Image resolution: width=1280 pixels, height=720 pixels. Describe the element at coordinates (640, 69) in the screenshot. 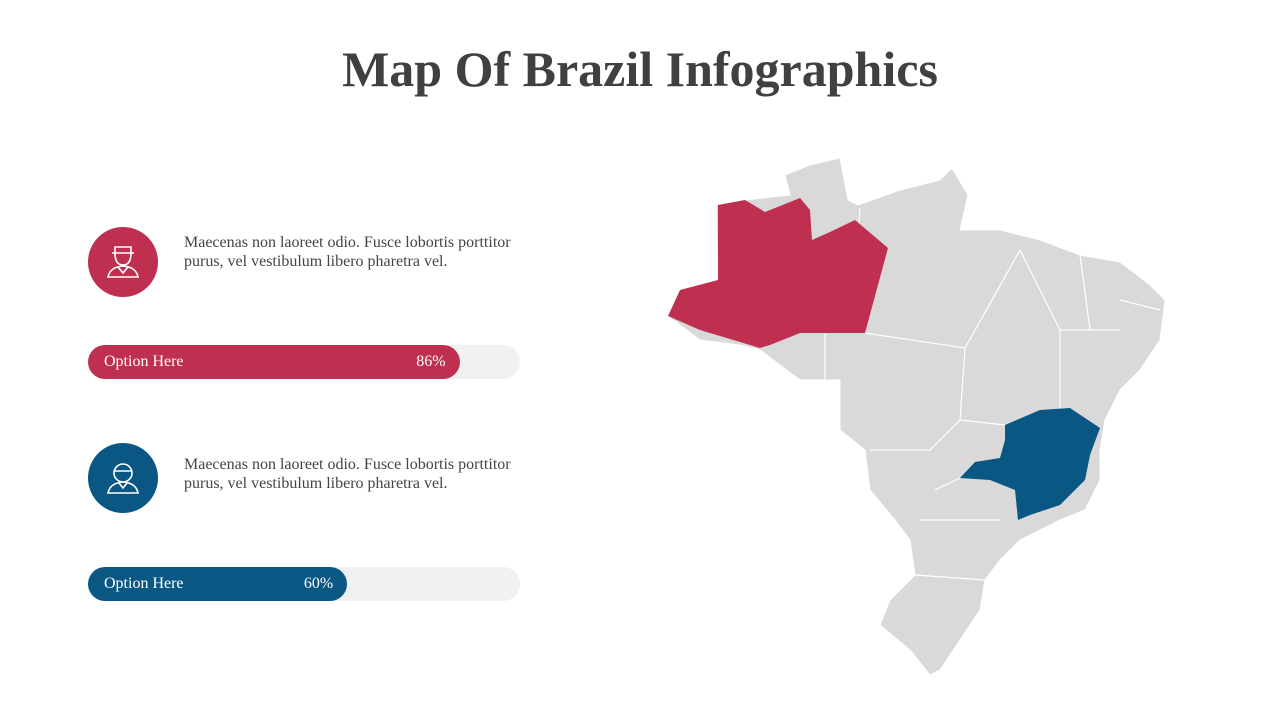

I see `title: Map Of Brazil Infographics` at that location.